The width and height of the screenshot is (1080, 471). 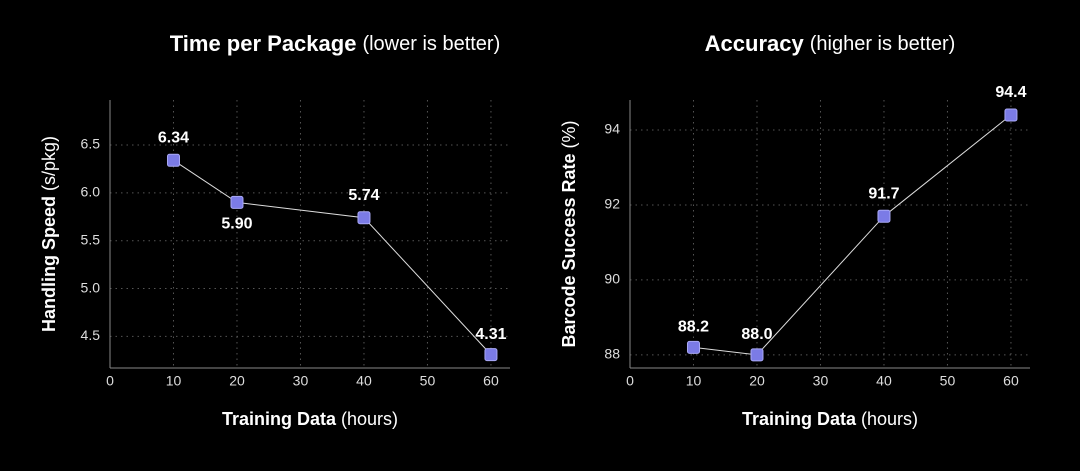 What do you see at coordinates (1010, 92) in the screenshot?
I see `data-label: 94.4` at bounding box center [1010, 92].